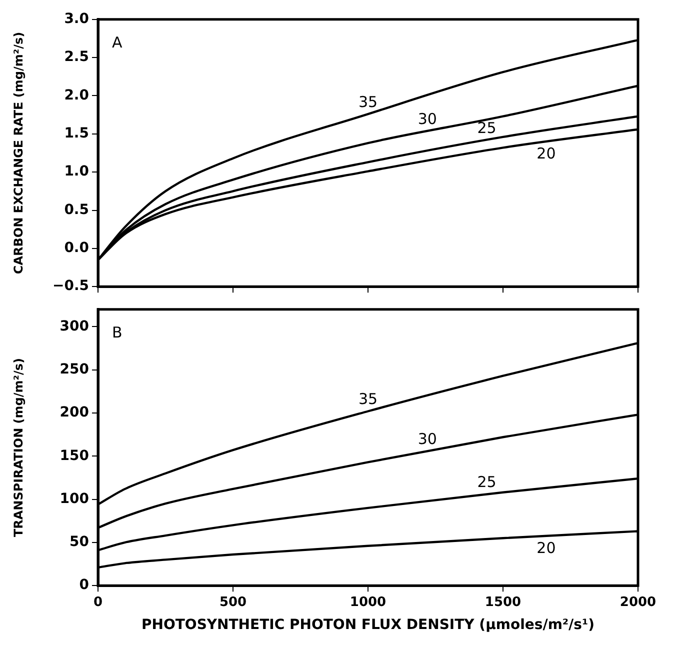 The width and height of the screenshot is (677, 654). Describe the element at coordinates (233, 602) in the screenshot. I see `x-tick-label: 500` at that location.